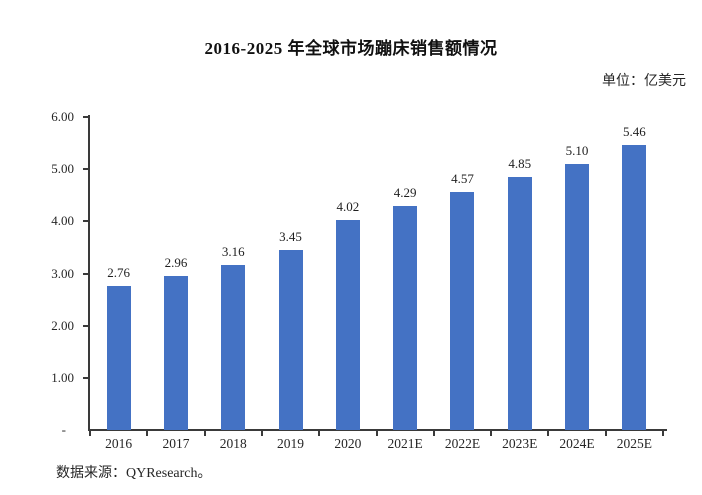 Image resolution: width=702 pixels, height=495 pixels. I want to click on bar-2019, so click(290, 340).